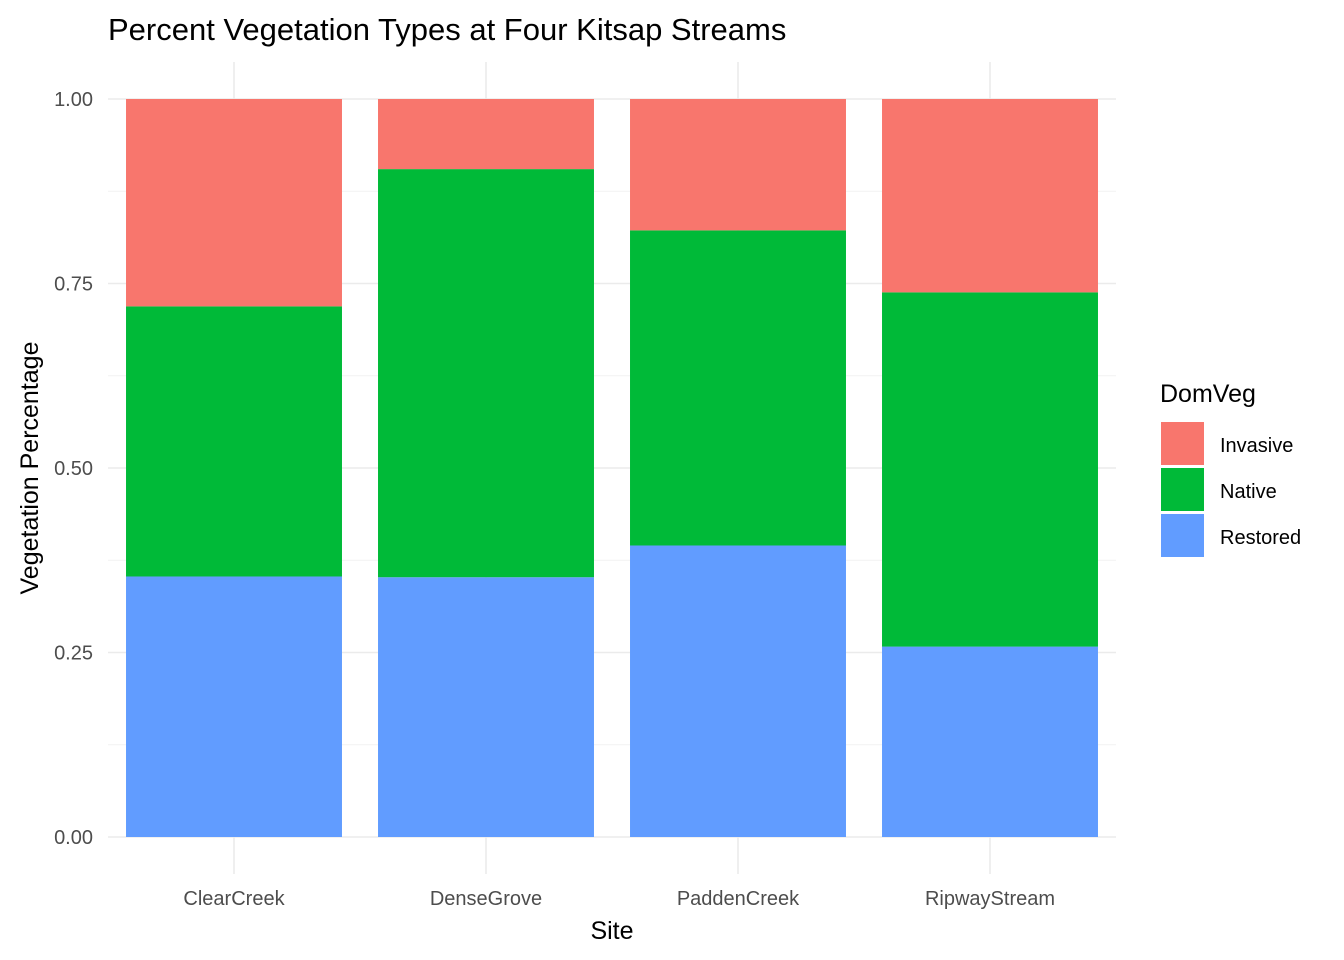 This screenshot has width=1344, height=960. What do you see at coordinates (73, 654) in the screenshot?
I see `y-tick-label: 0.25` at bounding box center [73, 654].